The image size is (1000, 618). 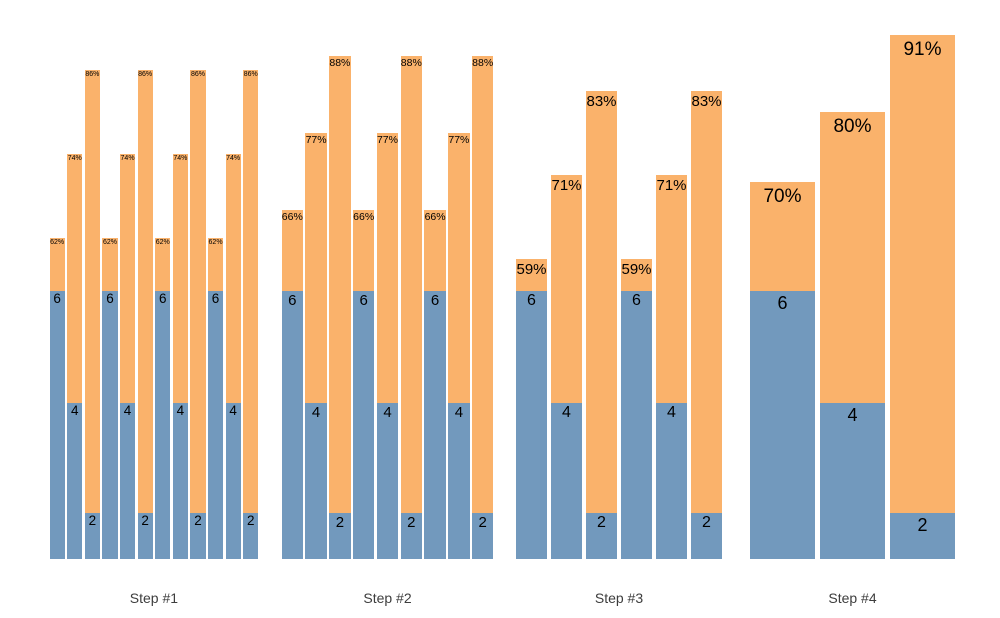 I want to click on percent-label: 70%, so click(x=782, y=196).